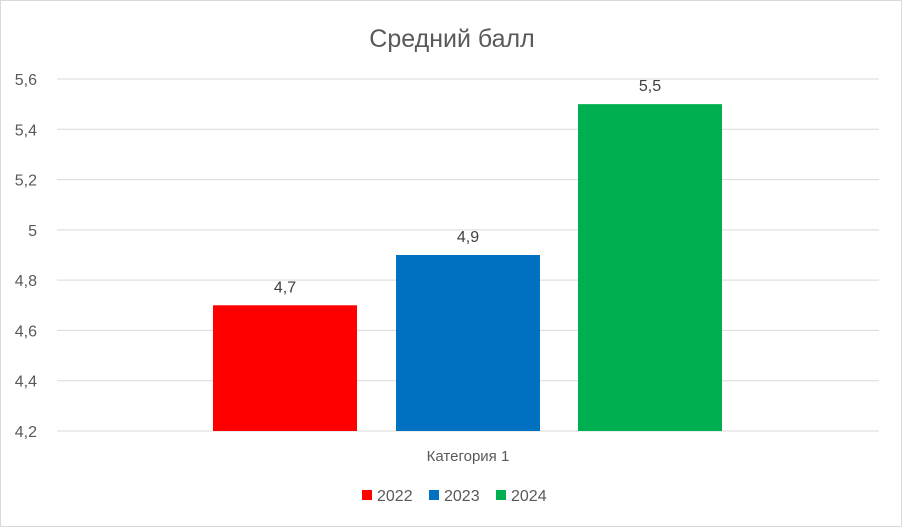  What do you see at coordinates (529, 496) in the screenshot?
I see `legend-label-2024: 2024` at bounding box center [529, 496].